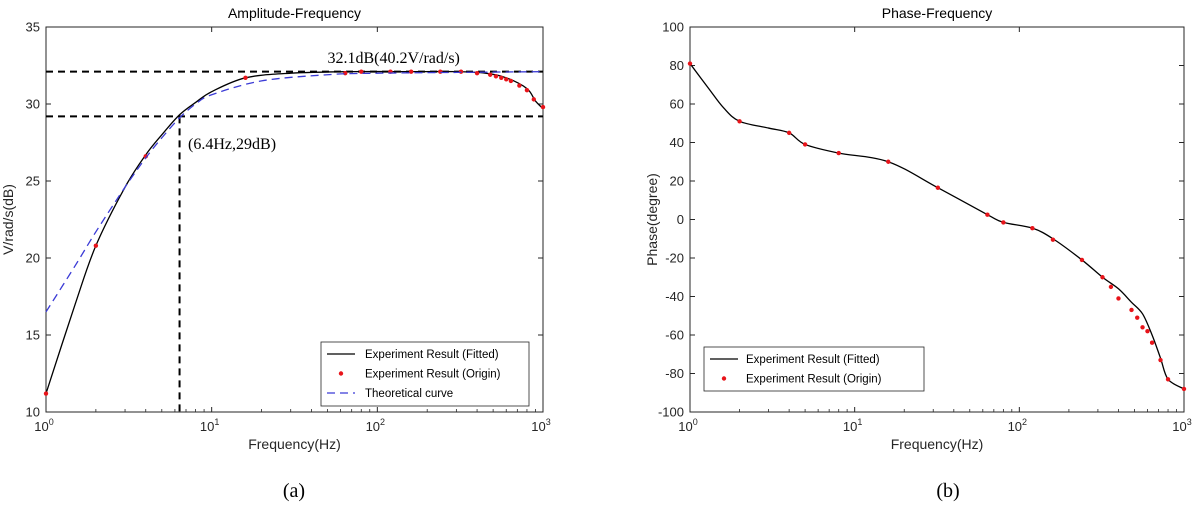 The height and width of the screenshot is (509, 1200). Describe the element at coordinates (33, 27) in the screenshot. I see `y-tick-label: 35` at that location.